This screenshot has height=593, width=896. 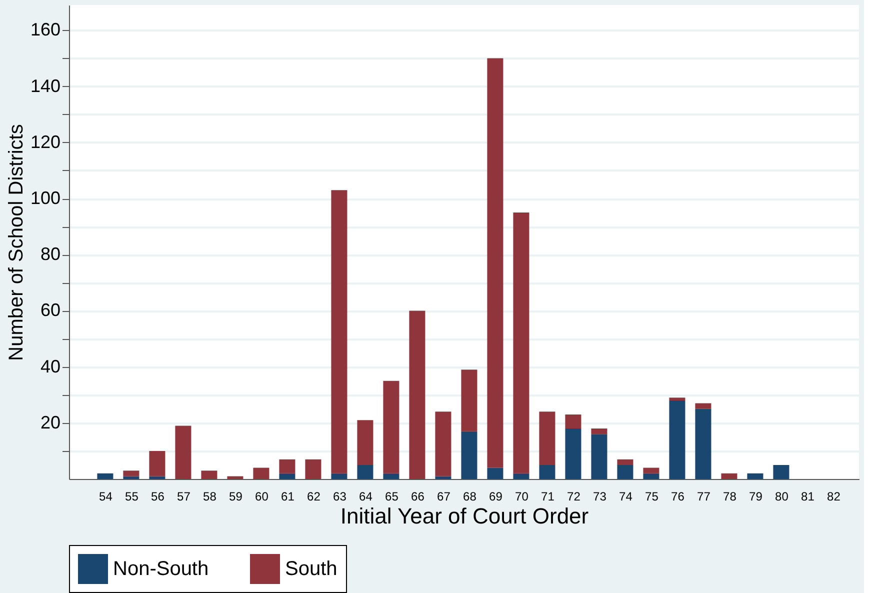 What do you see at coordinates (548, 497) in the screenshot?
I see `x-tick-label: 71` at bounding box center [548, 497].